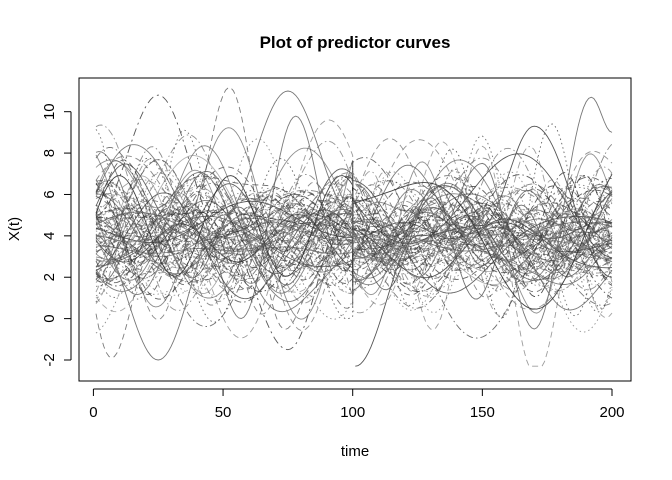 This screenshot has height=480, width=672. Describe the element at coordinates (355, 451) in the screenshot. I see `x-axis-label: time` at that location.